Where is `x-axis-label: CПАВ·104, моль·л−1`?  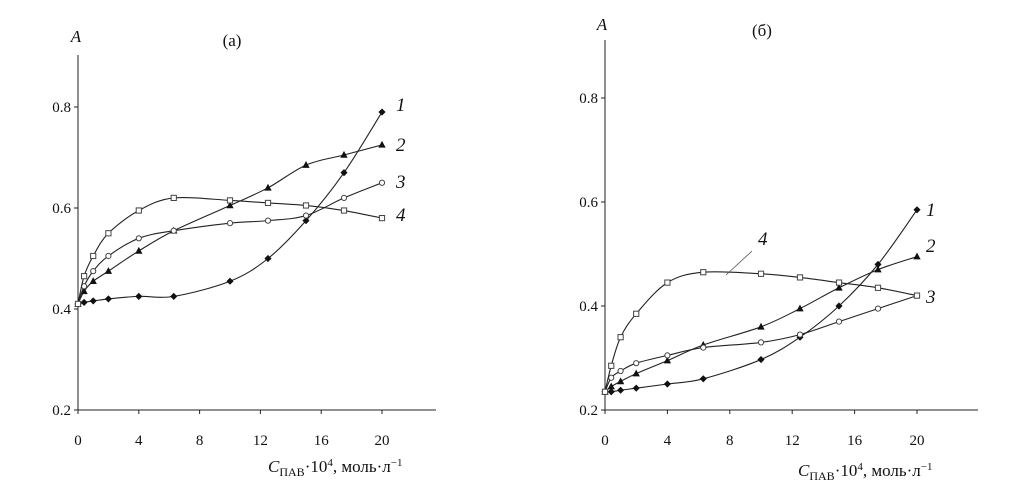
x-axis-label: CПАВ·104, моль·л−1 is located at coordinates (865, 472).